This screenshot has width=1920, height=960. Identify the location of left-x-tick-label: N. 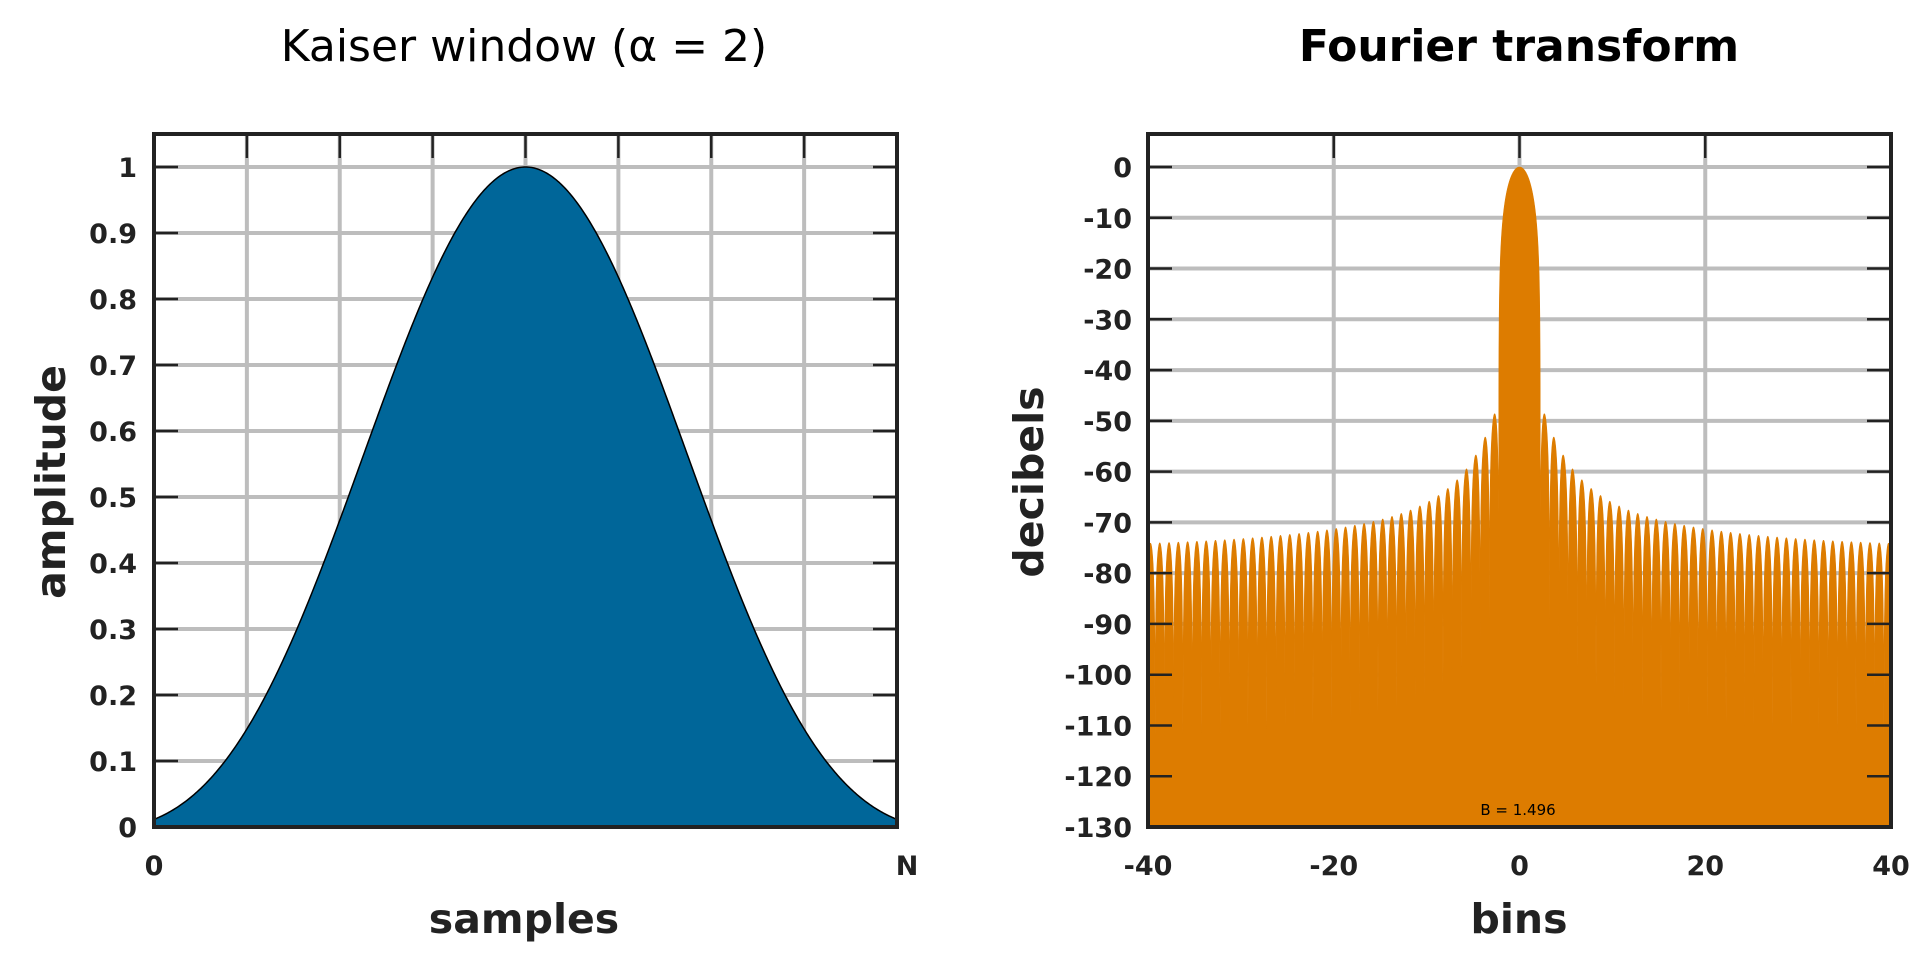
(907, 866).